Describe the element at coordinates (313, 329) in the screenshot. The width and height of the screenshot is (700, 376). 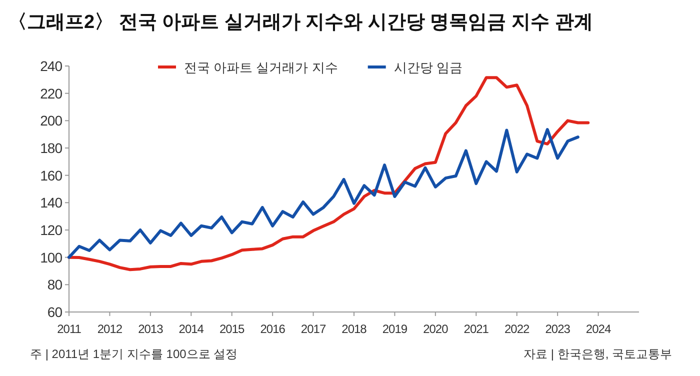
I see `x-tick-label: 2017` at that location.